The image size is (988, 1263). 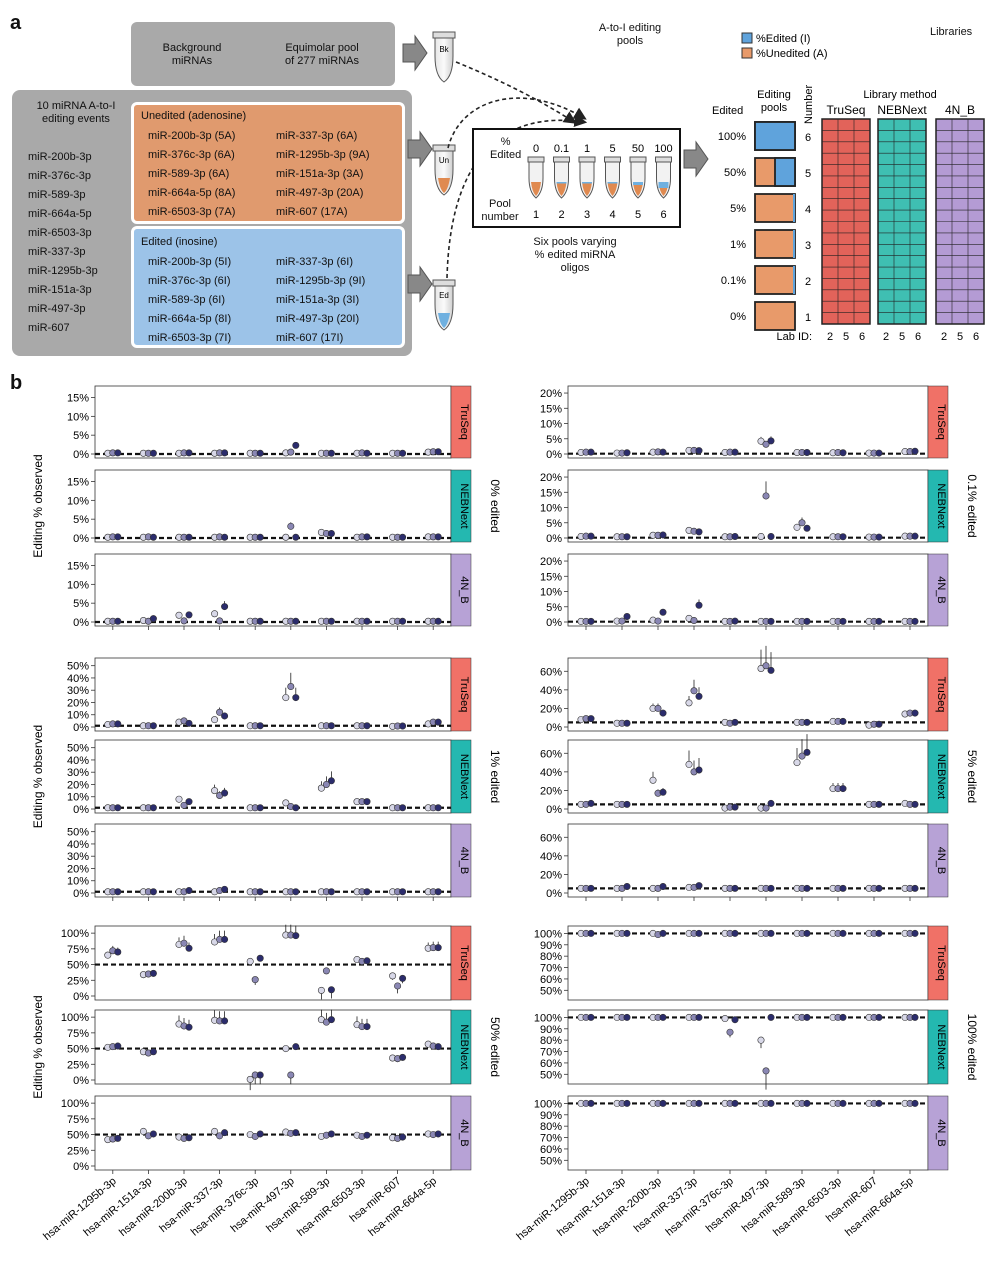 I want to click on method-strip-label: NEBNext, so click(x=941, y=505).